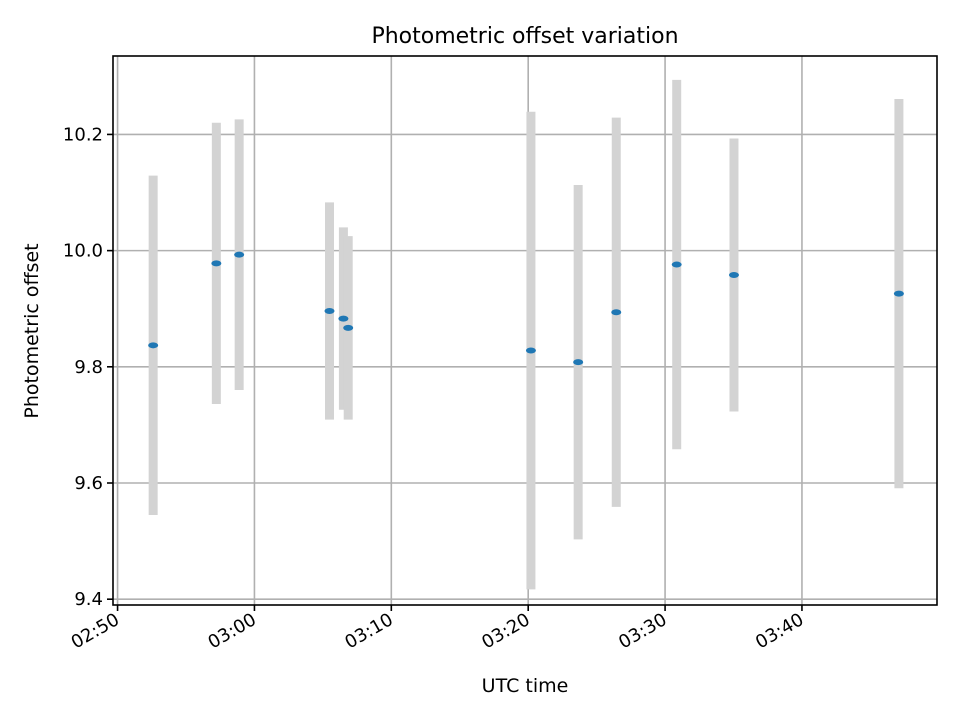  What do you see at coordinates (32, 330) in the screenshot?
I see `y-axis-label: Photometric offset` at bounding box center [32, 330].